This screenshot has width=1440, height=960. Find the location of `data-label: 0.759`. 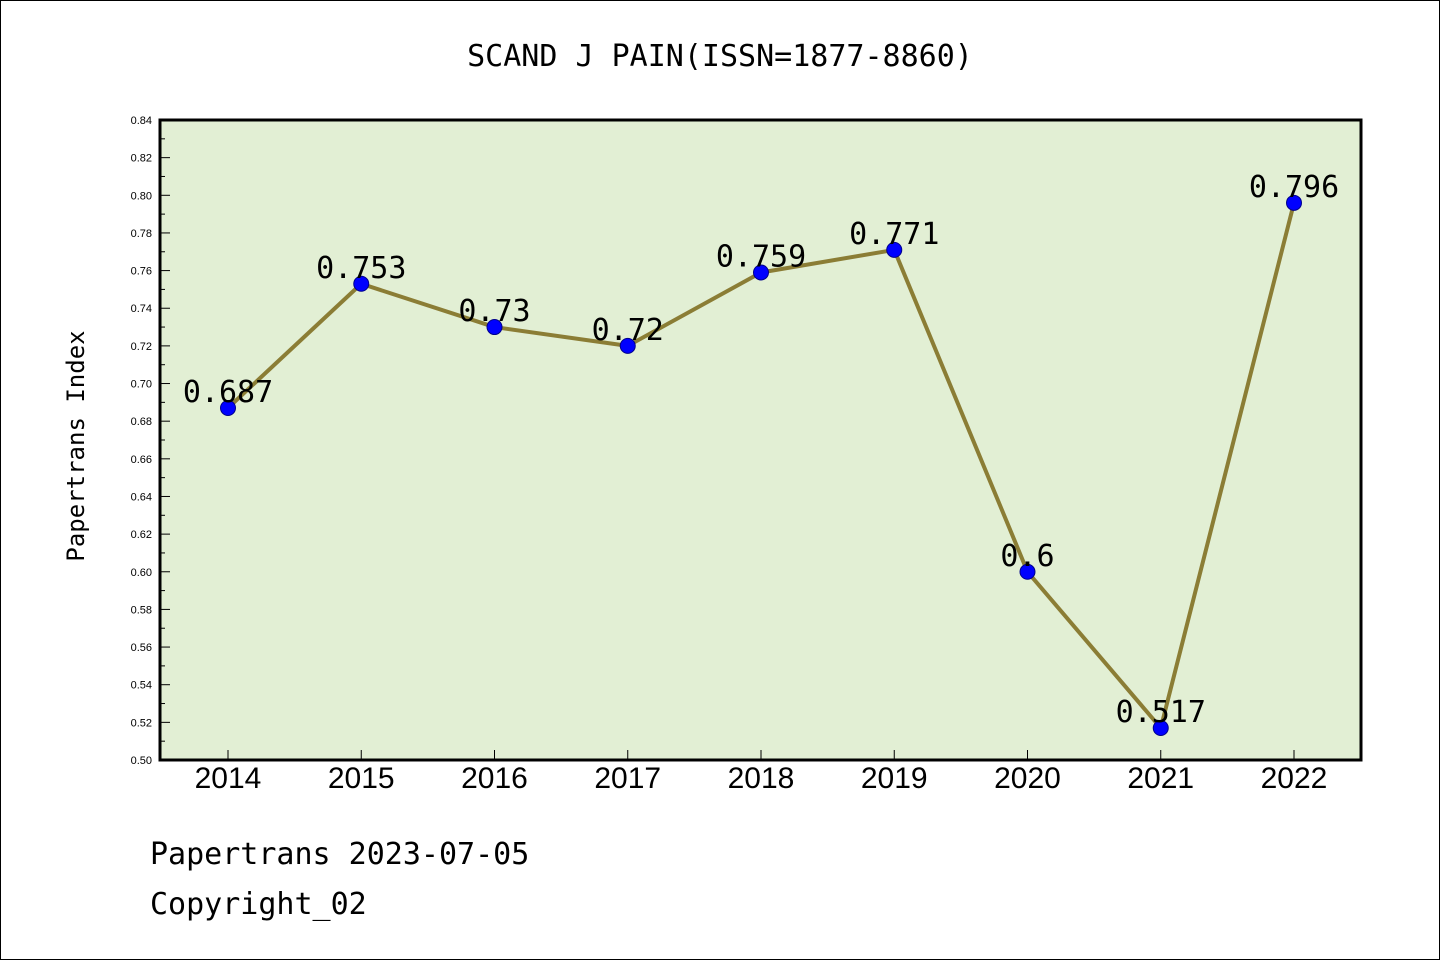

data-label: 0.759 is located at coordinates (761, 256).